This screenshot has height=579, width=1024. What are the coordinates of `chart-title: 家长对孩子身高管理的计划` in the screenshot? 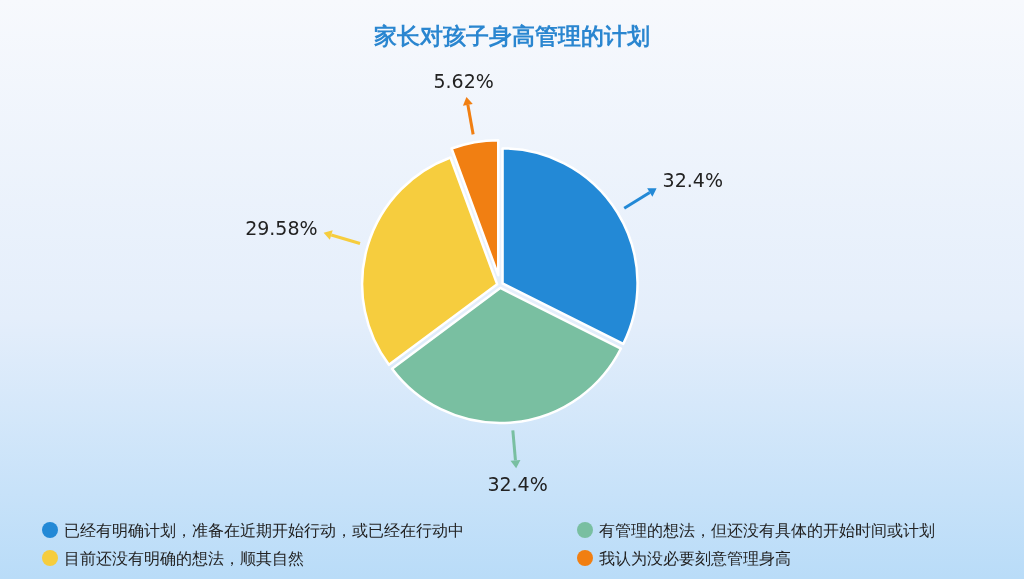 It's located at (511, 36).